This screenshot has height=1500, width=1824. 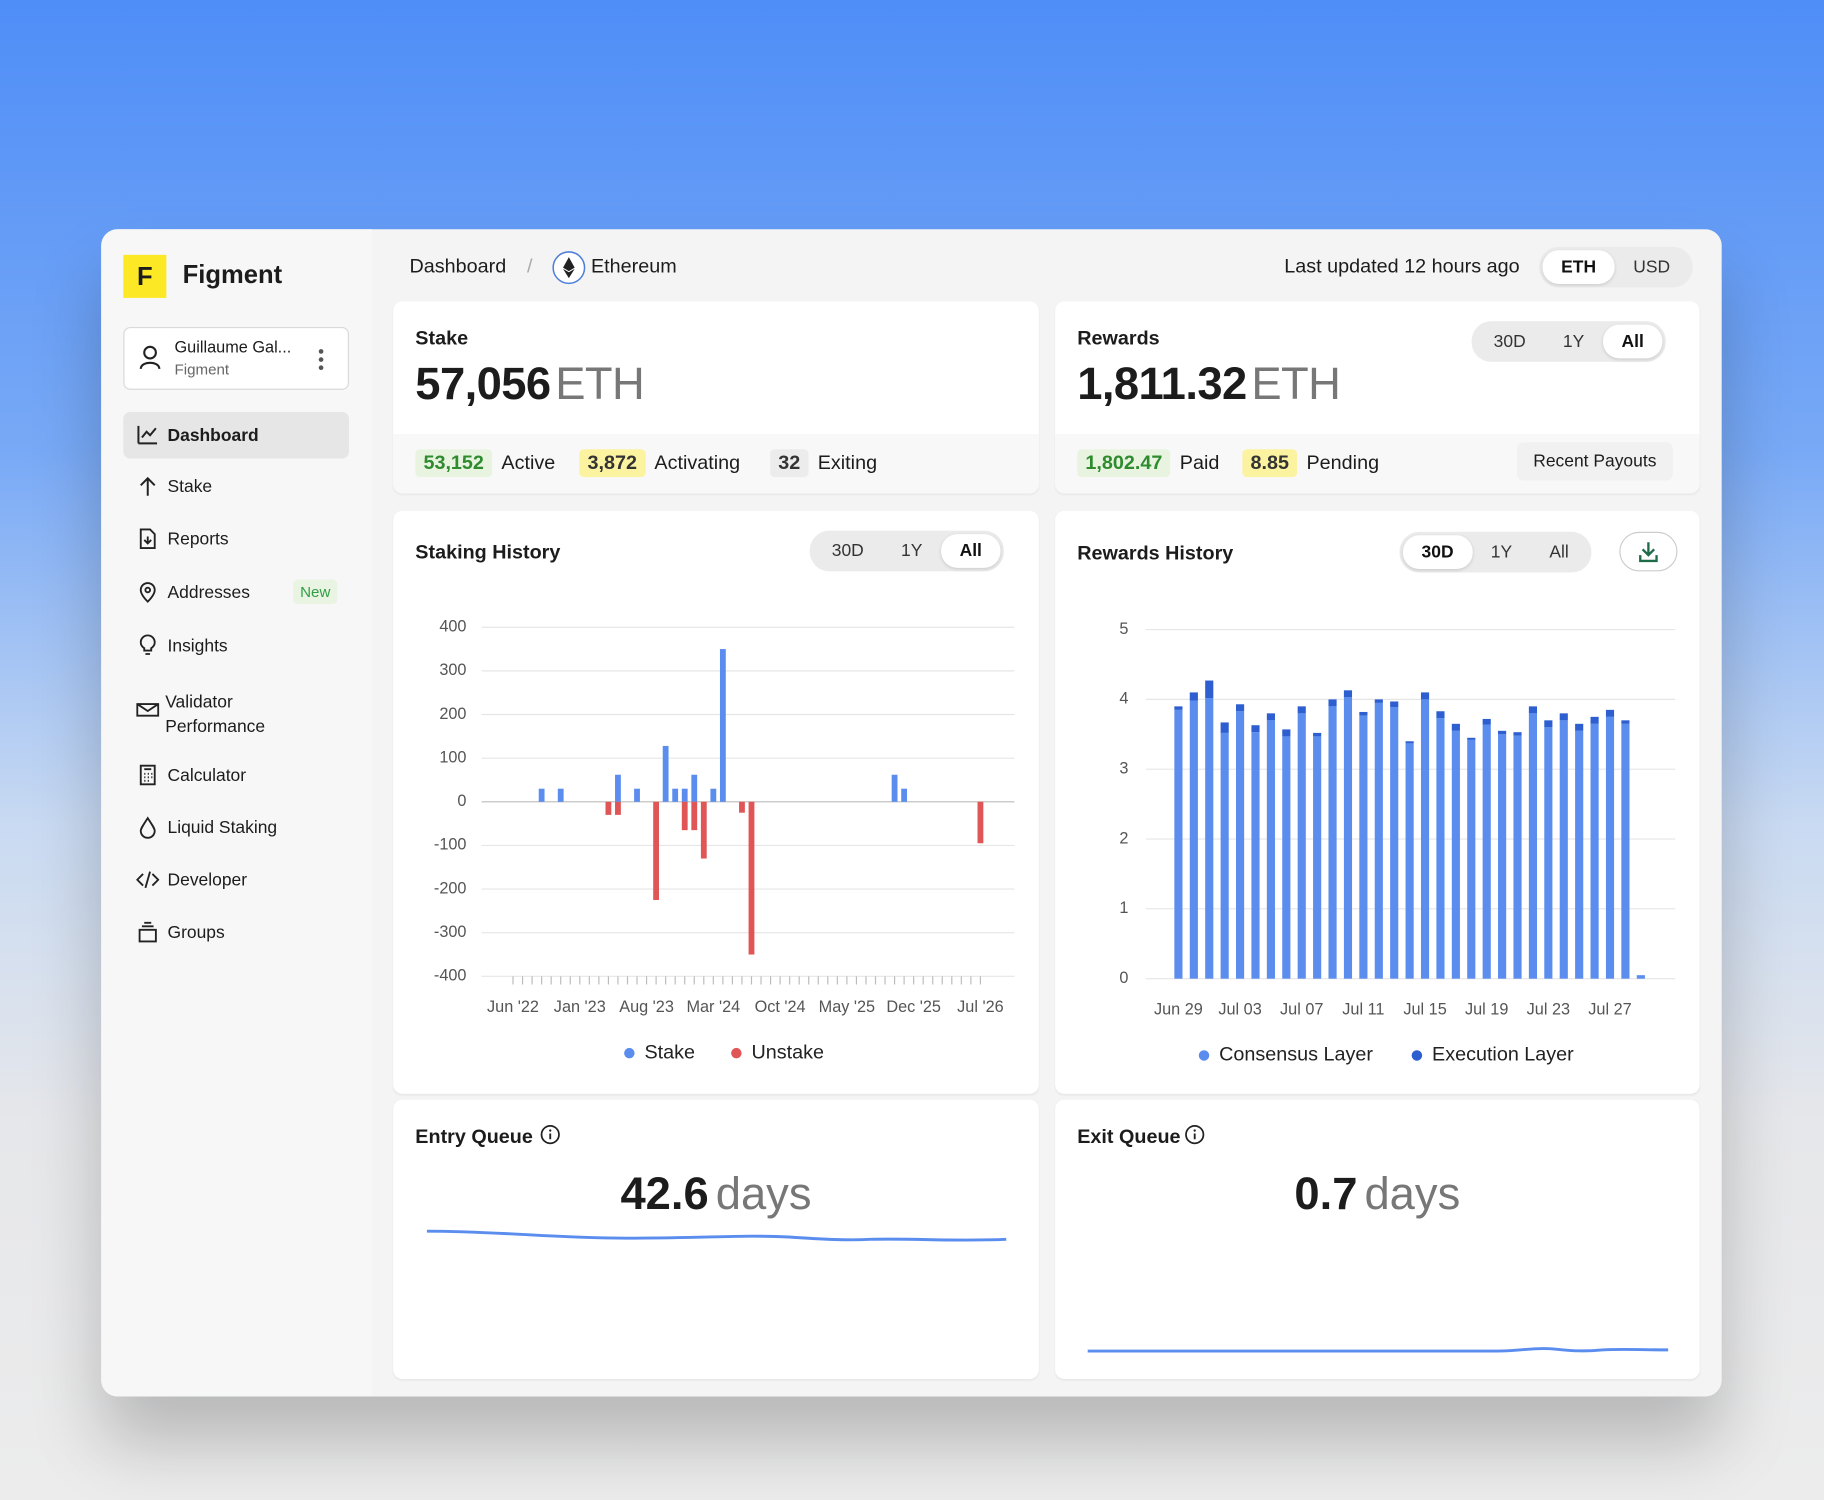 I want to click on card-title: Staking History, so click(x=488, y=552).